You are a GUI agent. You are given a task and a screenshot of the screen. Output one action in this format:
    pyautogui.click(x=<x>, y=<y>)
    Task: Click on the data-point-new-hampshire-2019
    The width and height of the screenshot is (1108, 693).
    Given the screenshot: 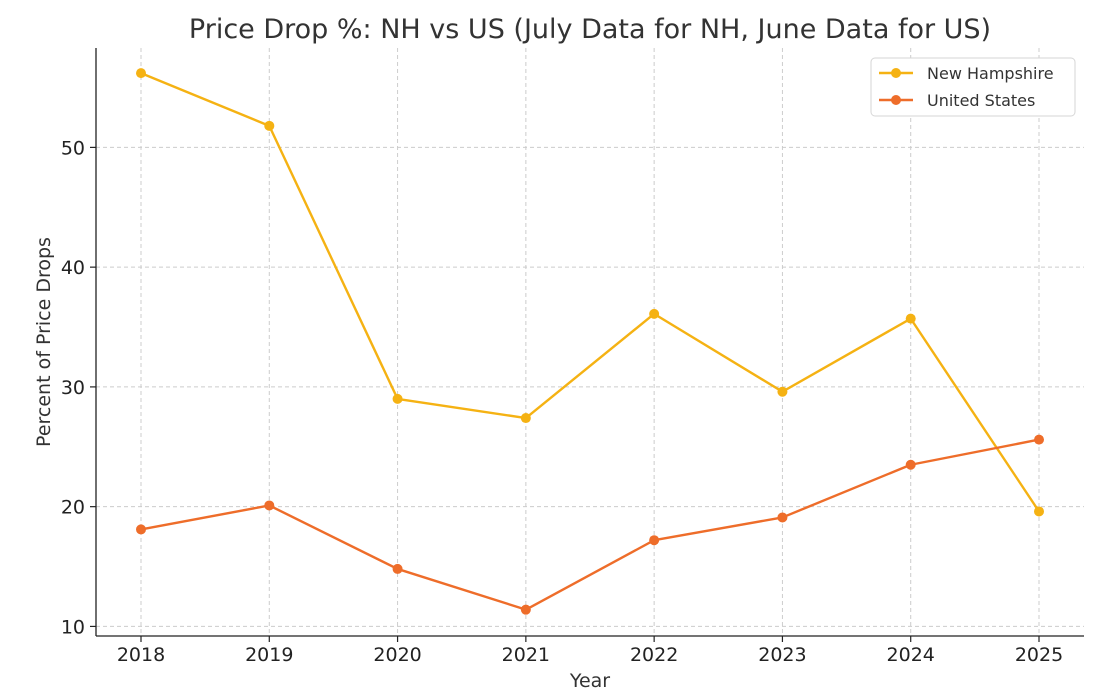 What is the action you would take?
    pyautogui.click(x=269, y=125)
    